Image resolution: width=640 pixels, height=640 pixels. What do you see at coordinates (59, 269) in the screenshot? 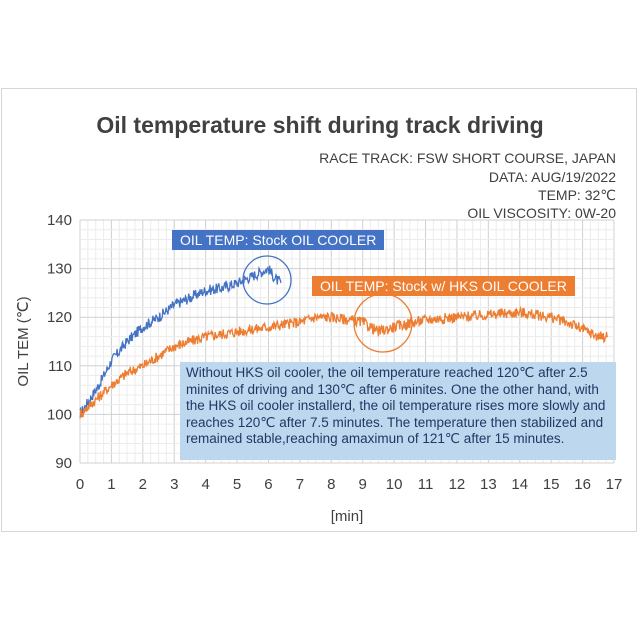
I see `y-tick-label: 130` at bounding box center [59, 269].